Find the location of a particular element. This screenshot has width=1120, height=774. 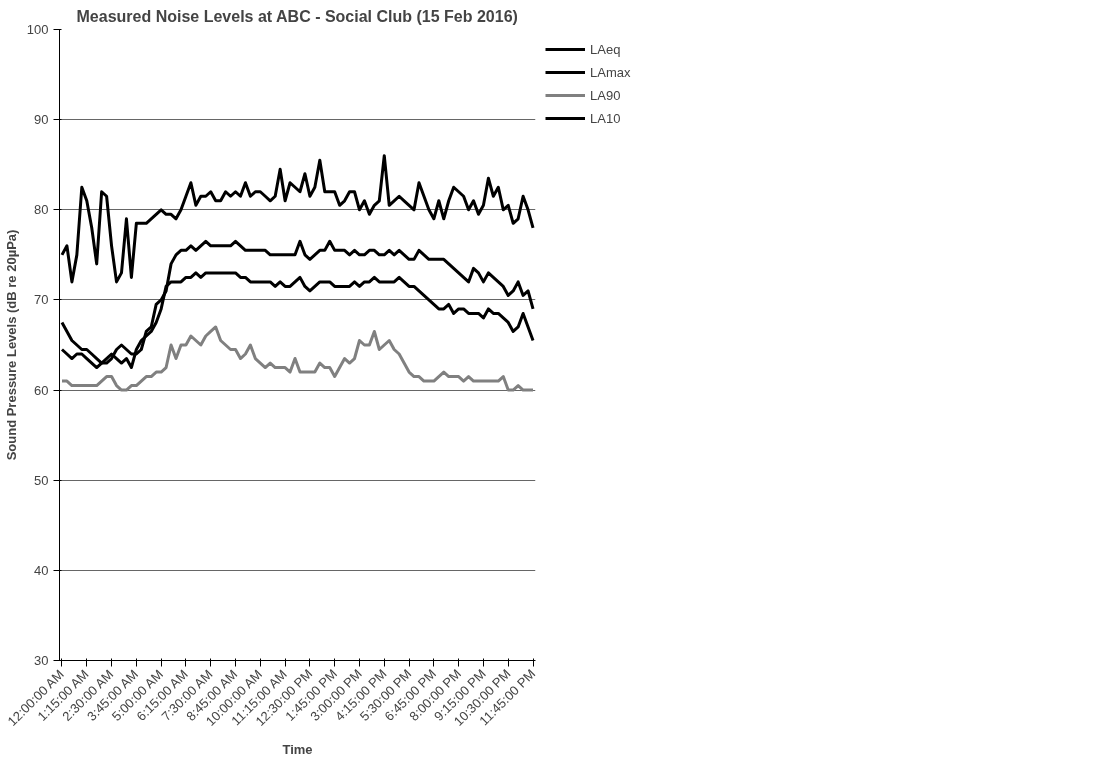

y-tick-label: 50 is located at coordinates (41, 480).